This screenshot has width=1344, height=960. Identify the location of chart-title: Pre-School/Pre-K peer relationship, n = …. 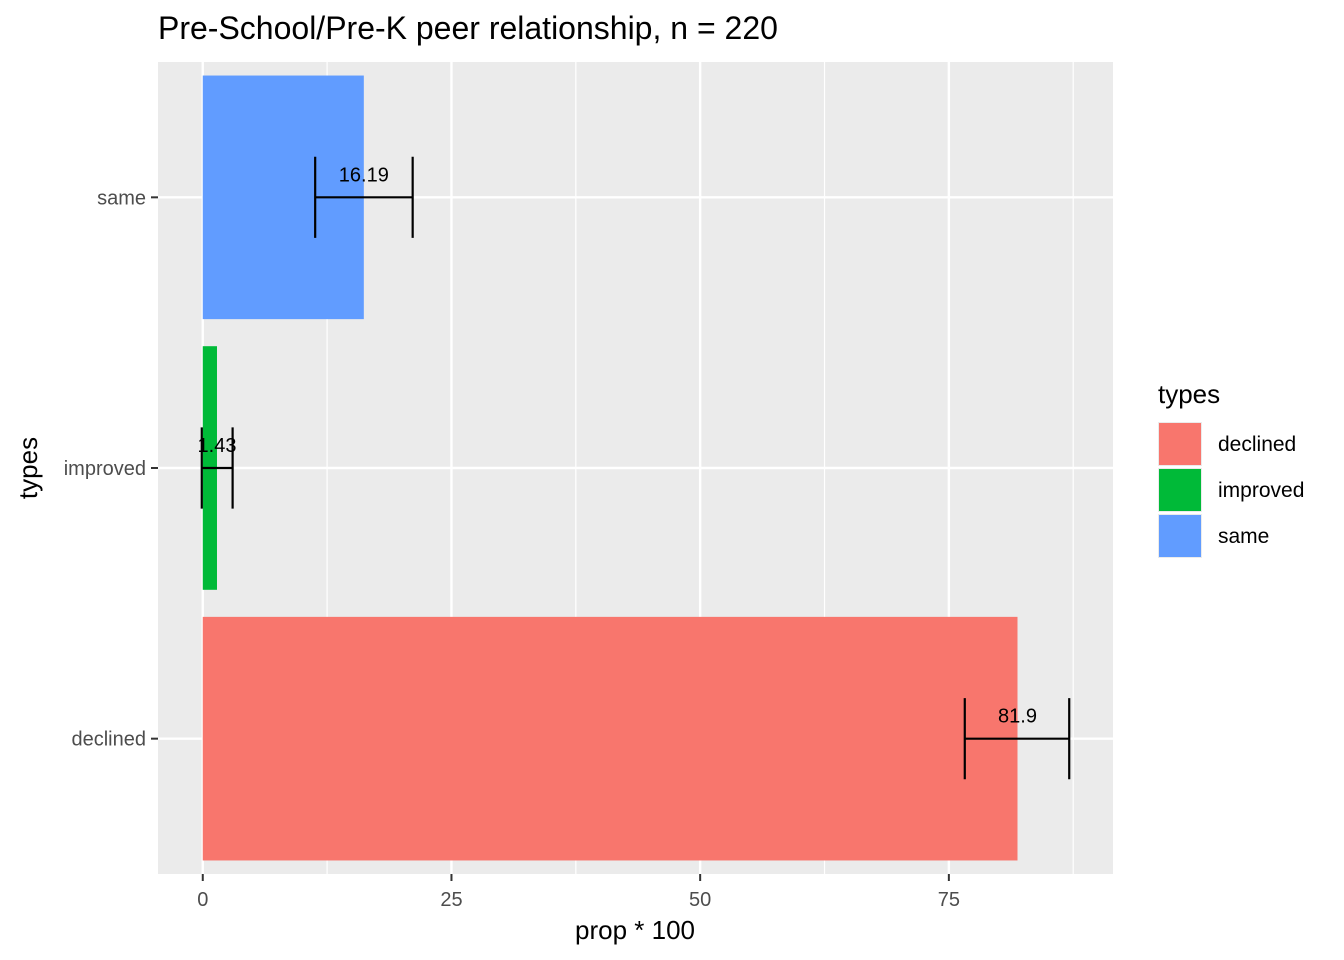
(468, 28).